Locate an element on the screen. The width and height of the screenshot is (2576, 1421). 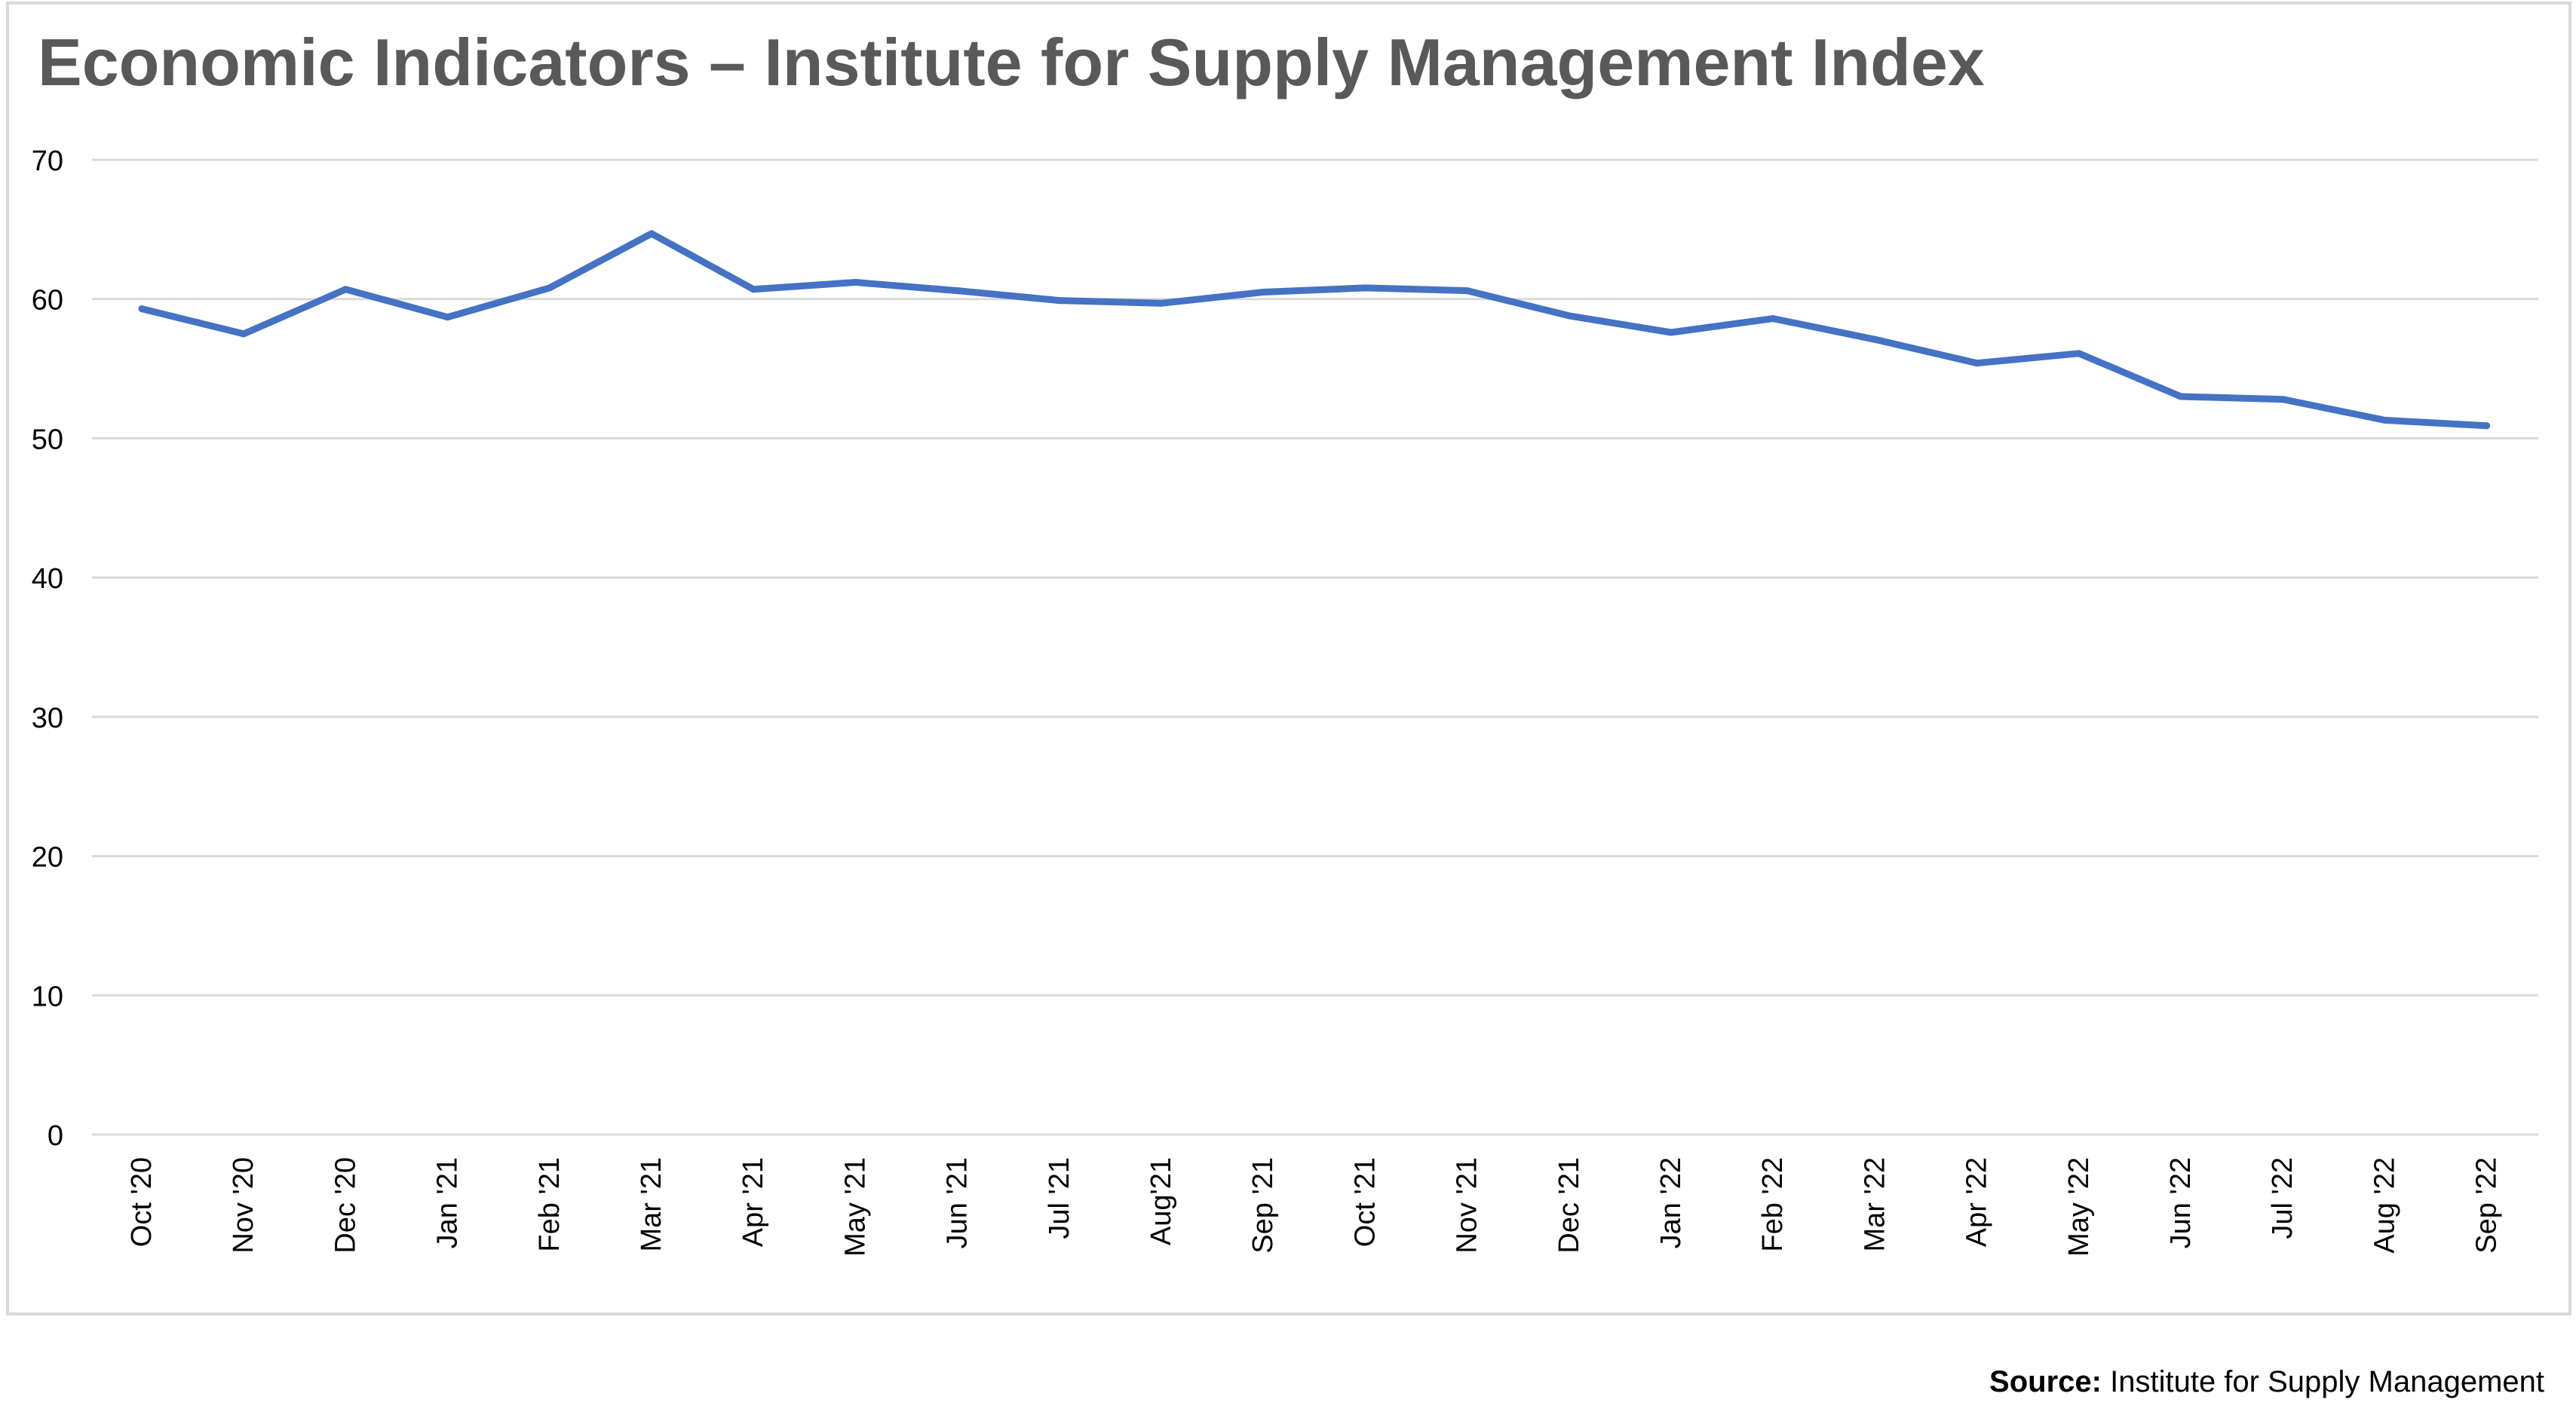
x-tick-label: Jan '21 is located at coordinates (448, 1202).